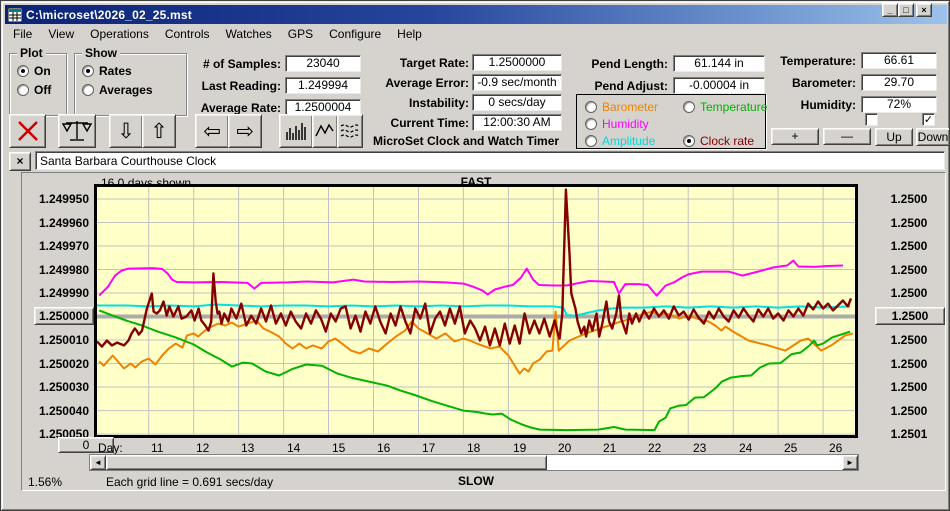 The height and width of the screenshot is (511, 950). I want to click on day-tick: 23, so click(700, 448).